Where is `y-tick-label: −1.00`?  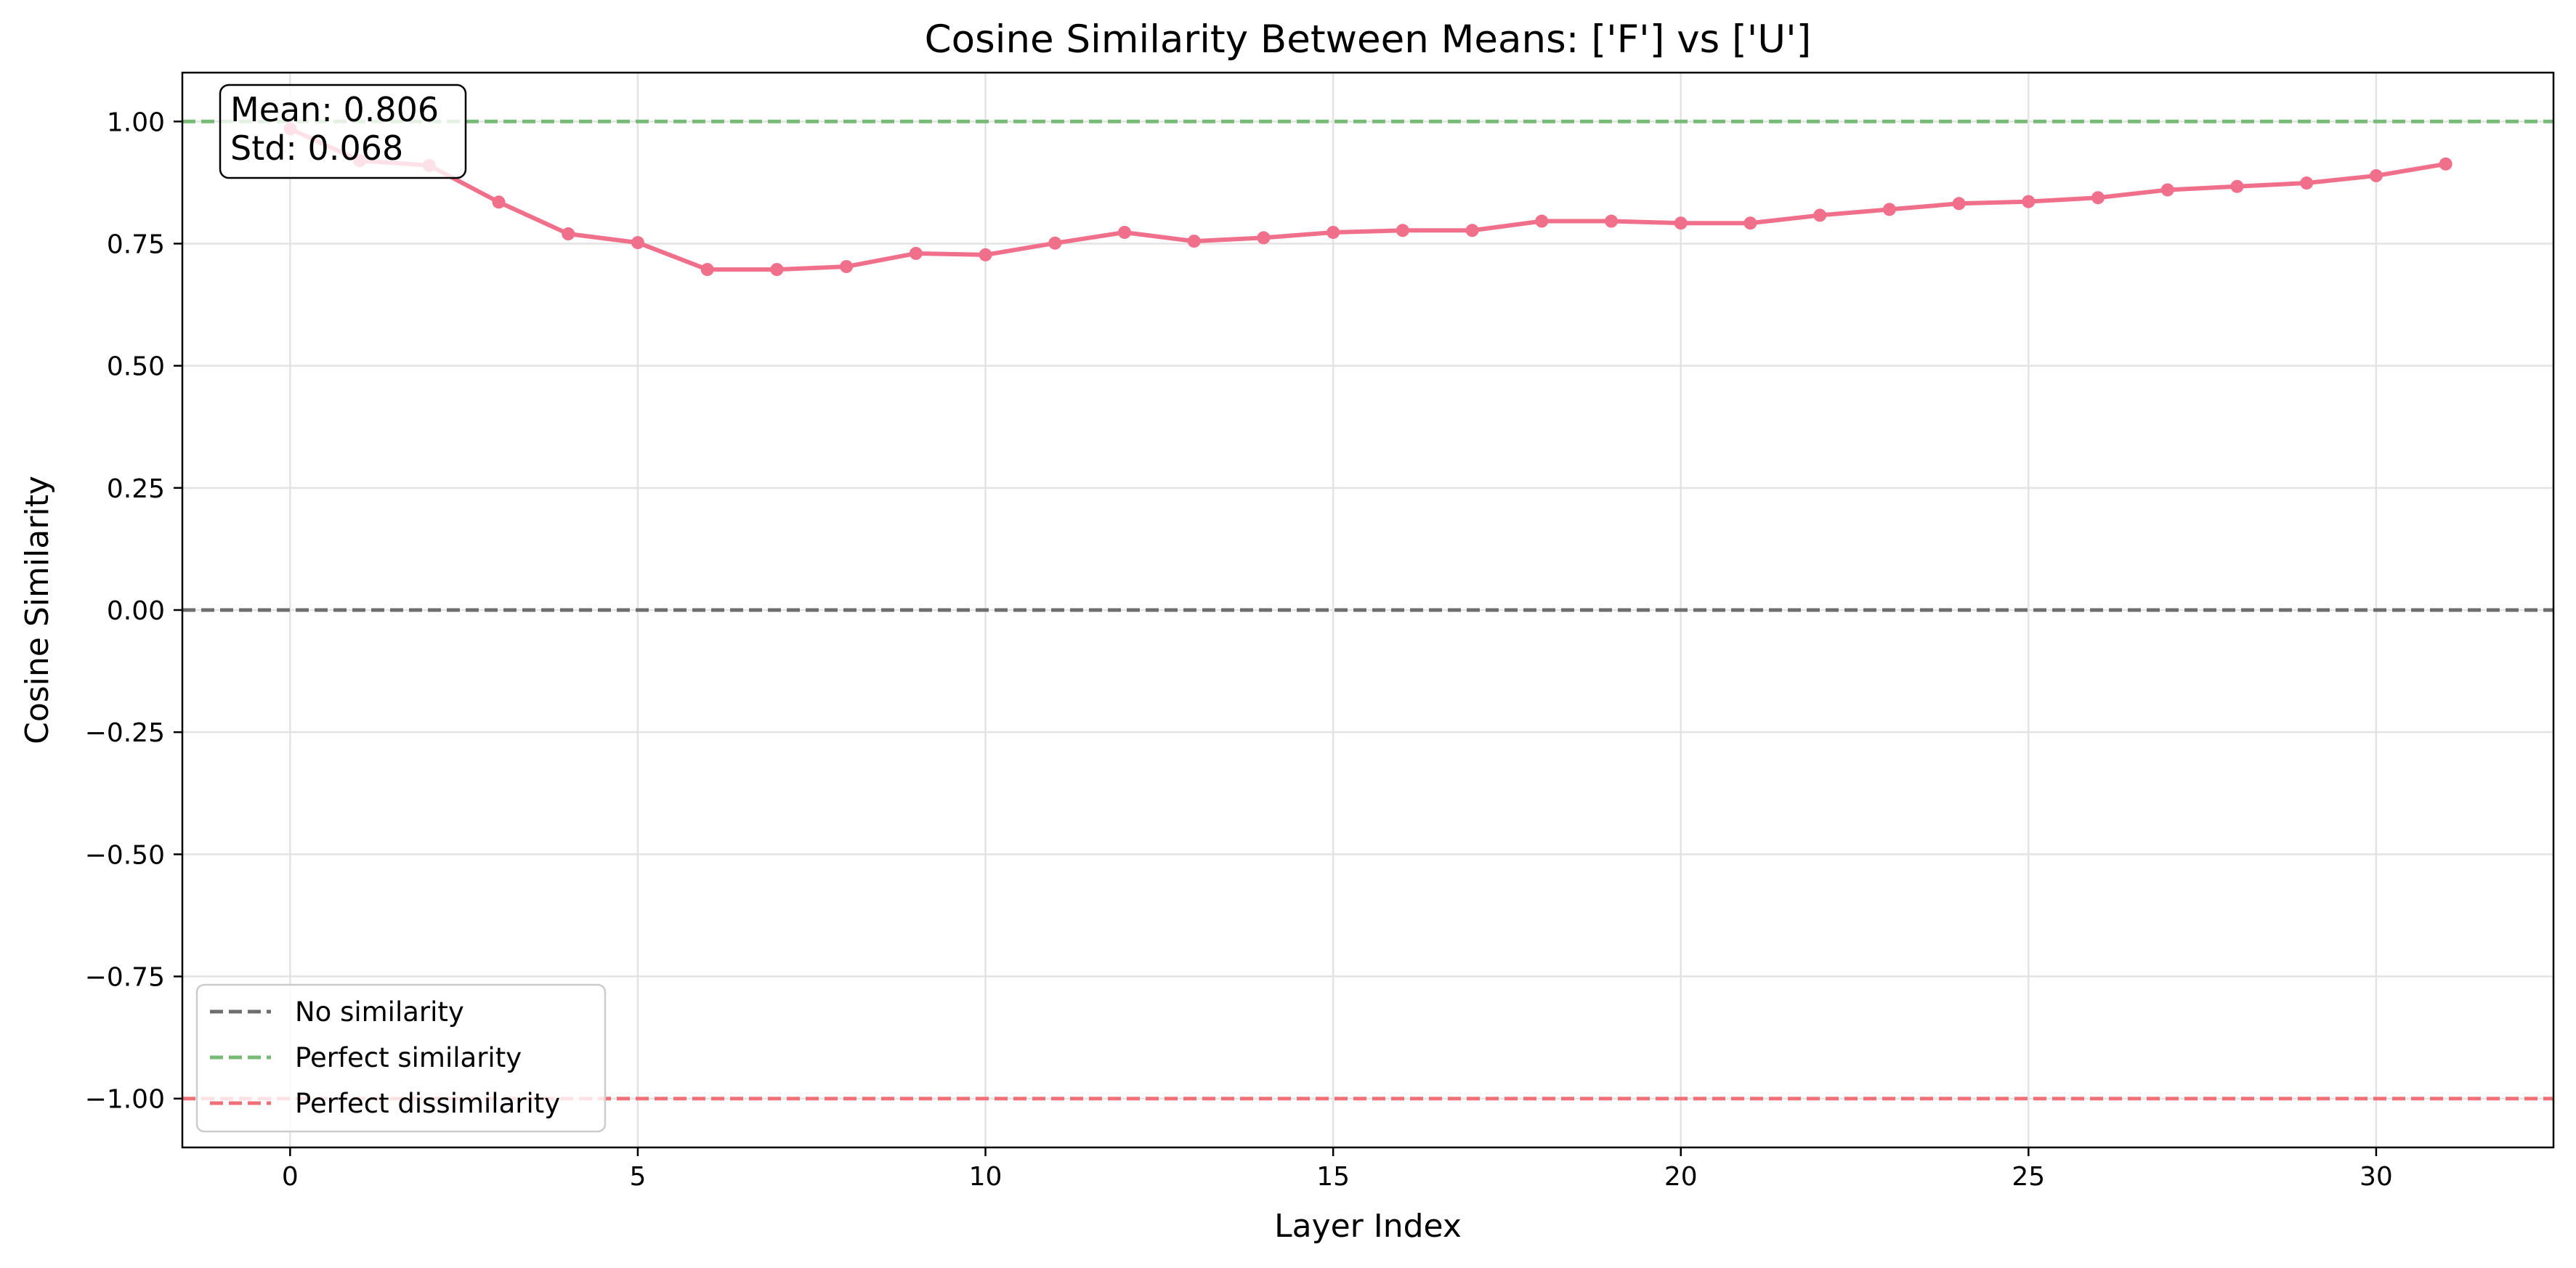
y-tick-label: −1.00 is located at coordinates (125, 1100).